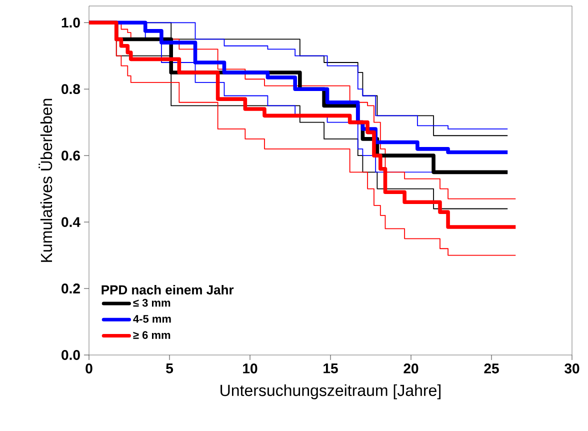 The width and height of the screenshot is (588, 431). What do you see at coordinates (71, 289) in the screenshot?
I see `y-tick-label: 0.2` at bounding box center [71, 289].